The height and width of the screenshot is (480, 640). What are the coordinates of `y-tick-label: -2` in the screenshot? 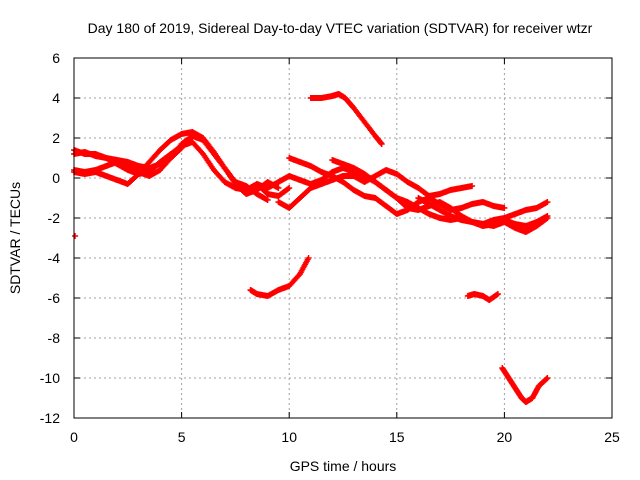 It's located at (54, 218).